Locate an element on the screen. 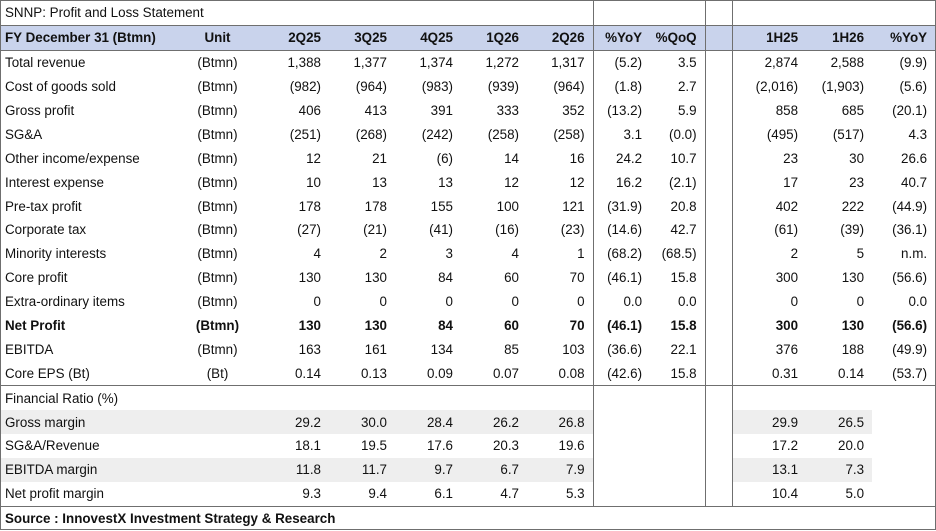 The image size is (936, 531). value-cell: (5.2) is located at coordinates (628, 63).